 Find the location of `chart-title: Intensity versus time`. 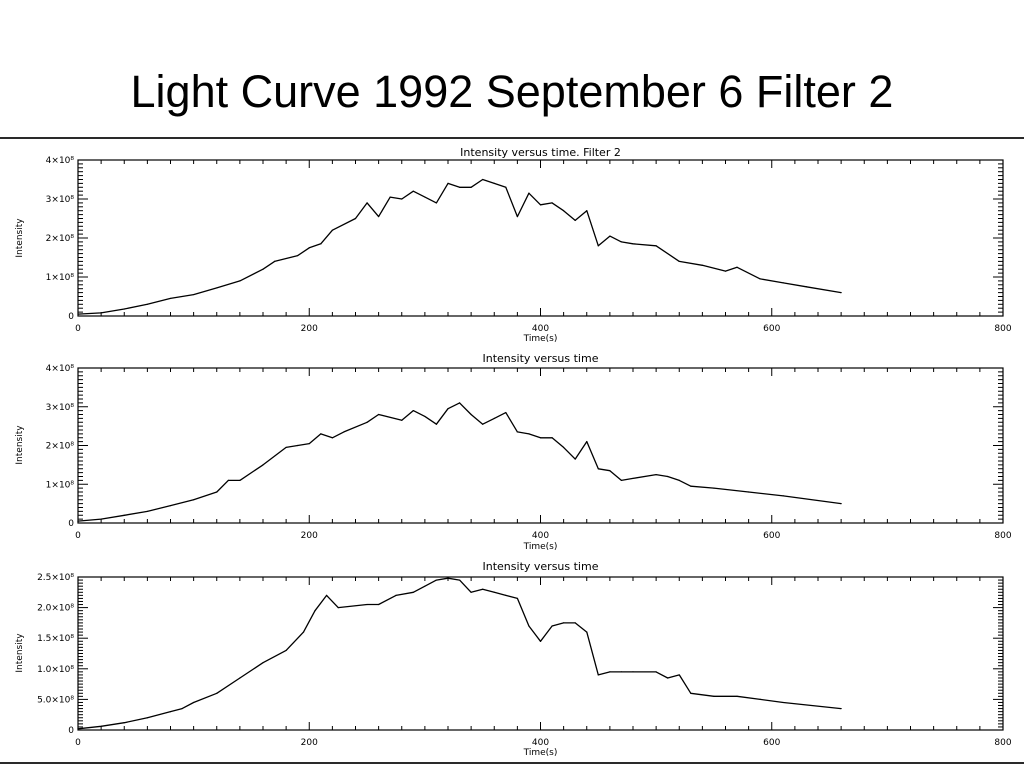

chart-title: Intensity versus time is located at coordinates (541, 566).